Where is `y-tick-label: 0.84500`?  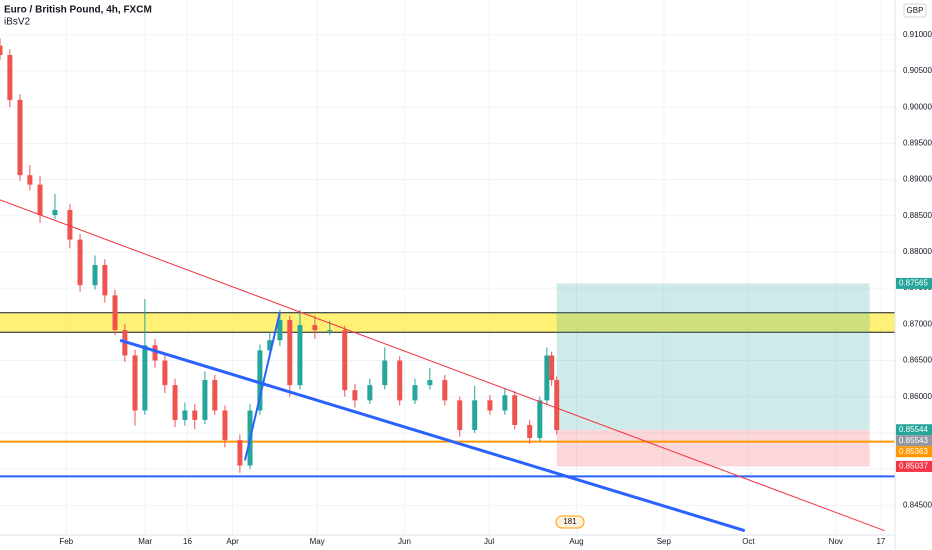
y-tick-label: 0.84500 is located at coordinates (917, 504).